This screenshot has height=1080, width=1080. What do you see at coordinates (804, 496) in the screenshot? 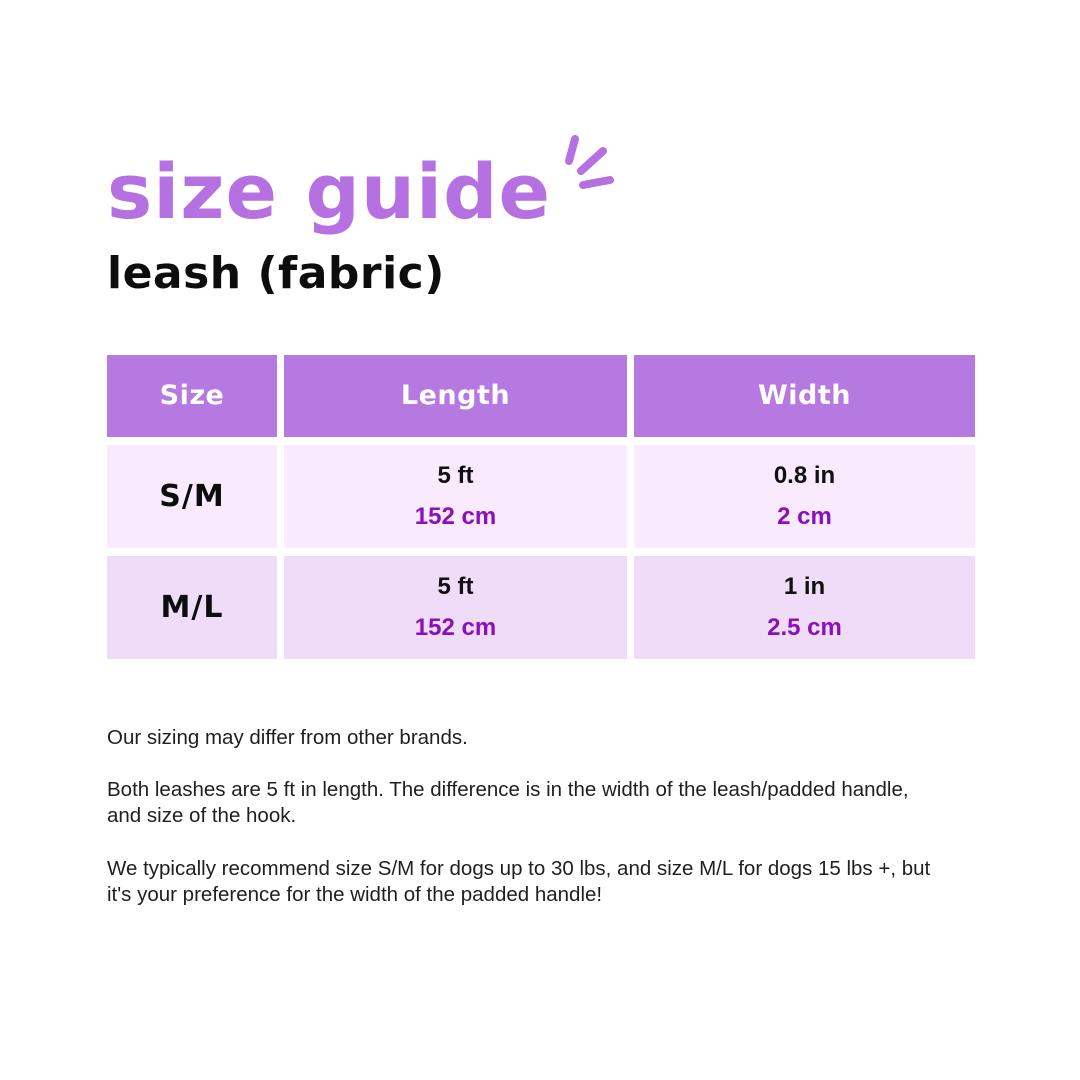
I see `width-cell: 0.8 in 2 cm` at bounding box center [804, 496].